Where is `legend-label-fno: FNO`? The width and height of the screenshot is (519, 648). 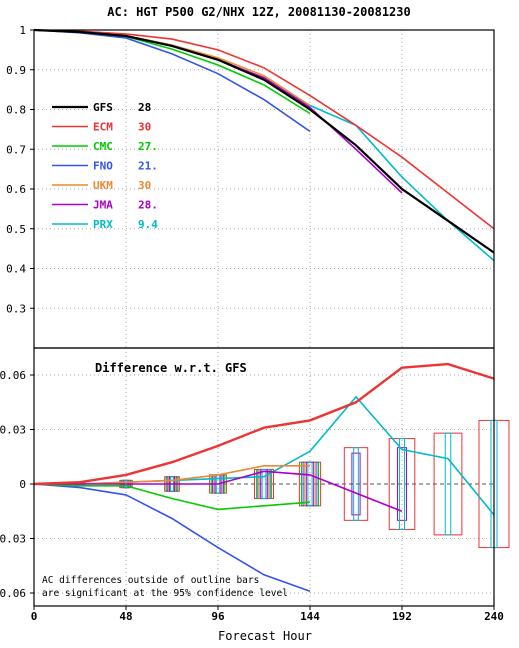
legend-label-fno: FNO is located at coordinates (103, 166).